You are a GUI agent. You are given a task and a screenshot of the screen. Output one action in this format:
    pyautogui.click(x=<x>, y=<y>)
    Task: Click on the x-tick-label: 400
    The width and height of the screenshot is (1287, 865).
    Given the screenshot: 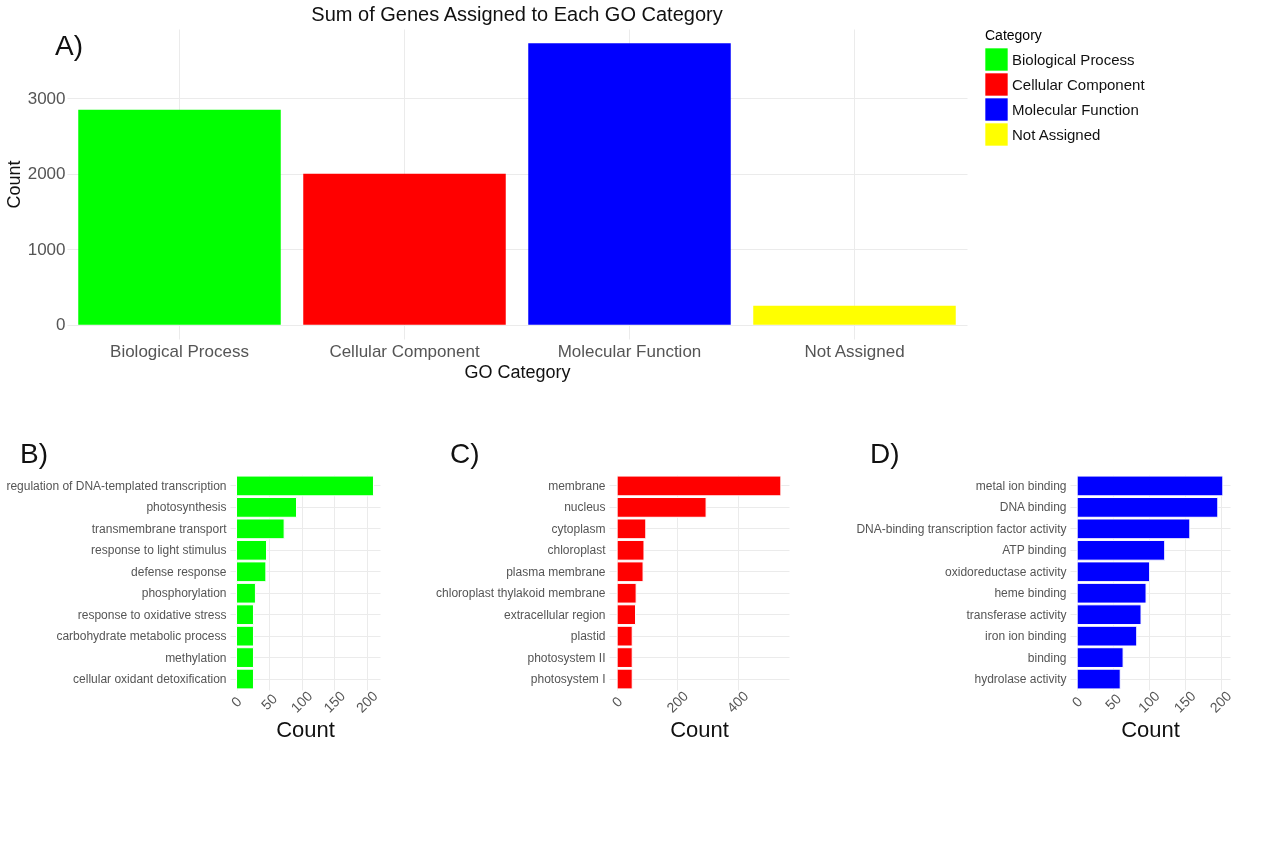 What is the action you would take?
    pyautogui.click(x=737, y=701)
    